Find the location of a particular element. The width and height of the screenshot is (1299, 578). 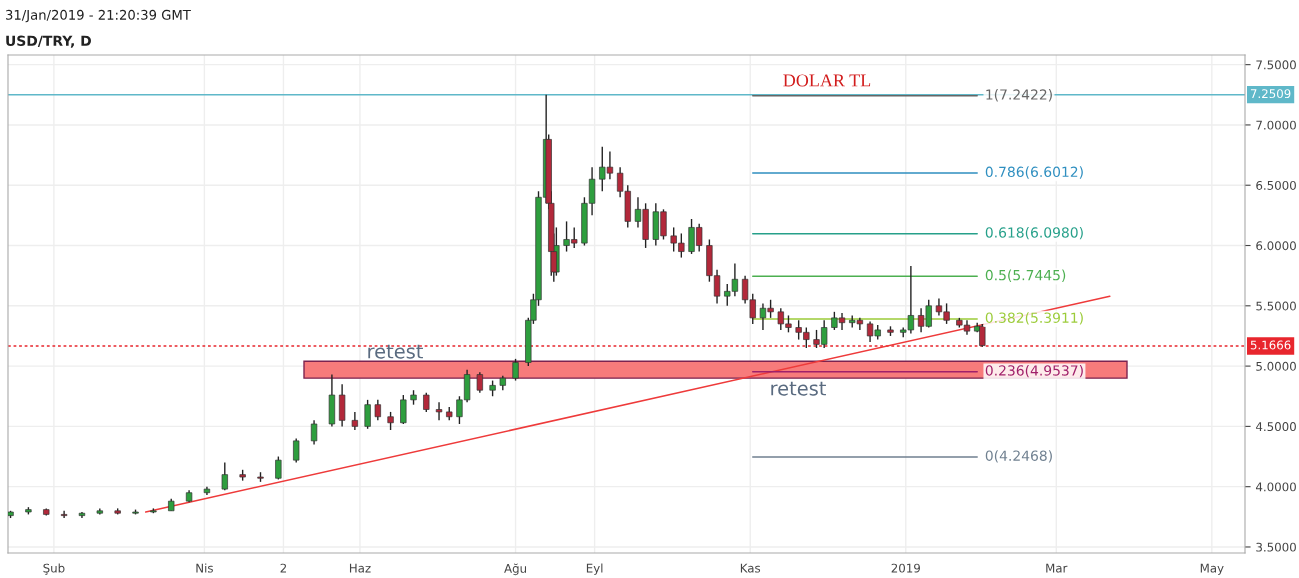

y-tick-label: 7.0000 is located at coordinates (1276, 125).